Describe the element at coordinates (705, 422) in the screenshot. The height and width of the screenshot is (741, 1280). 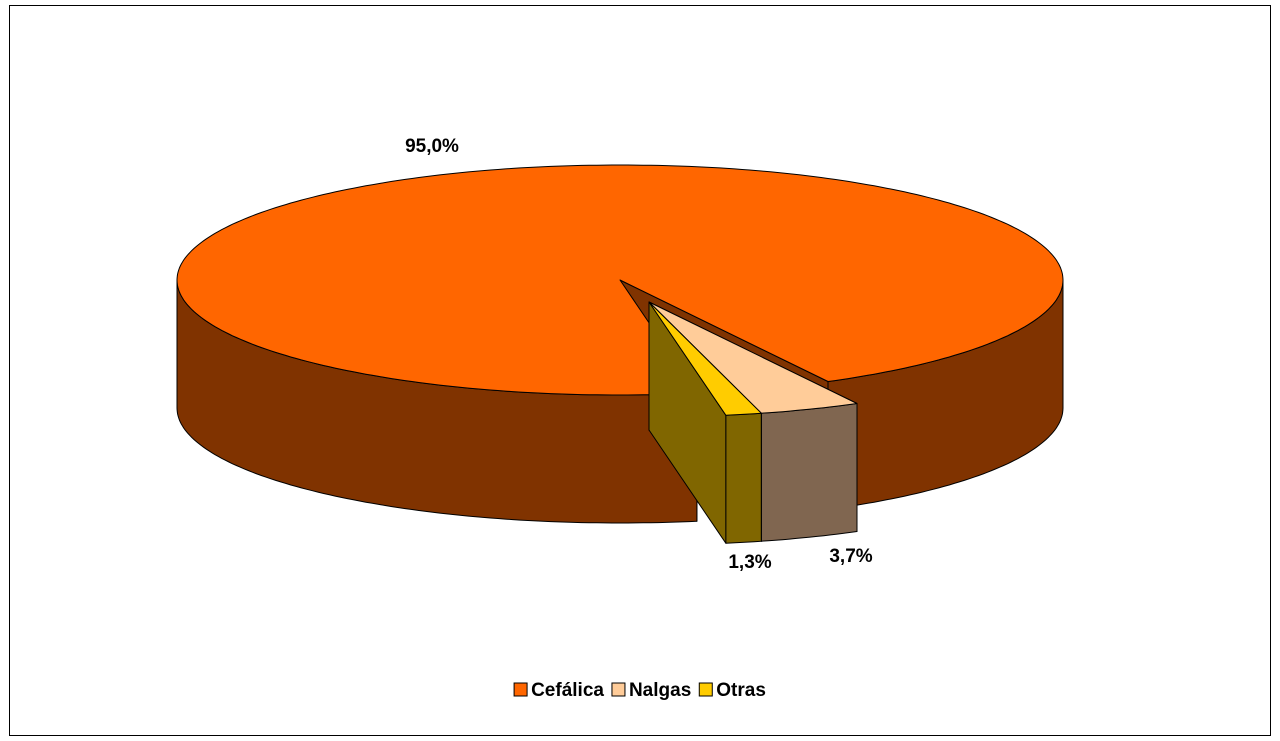
I see `slice` at that location.